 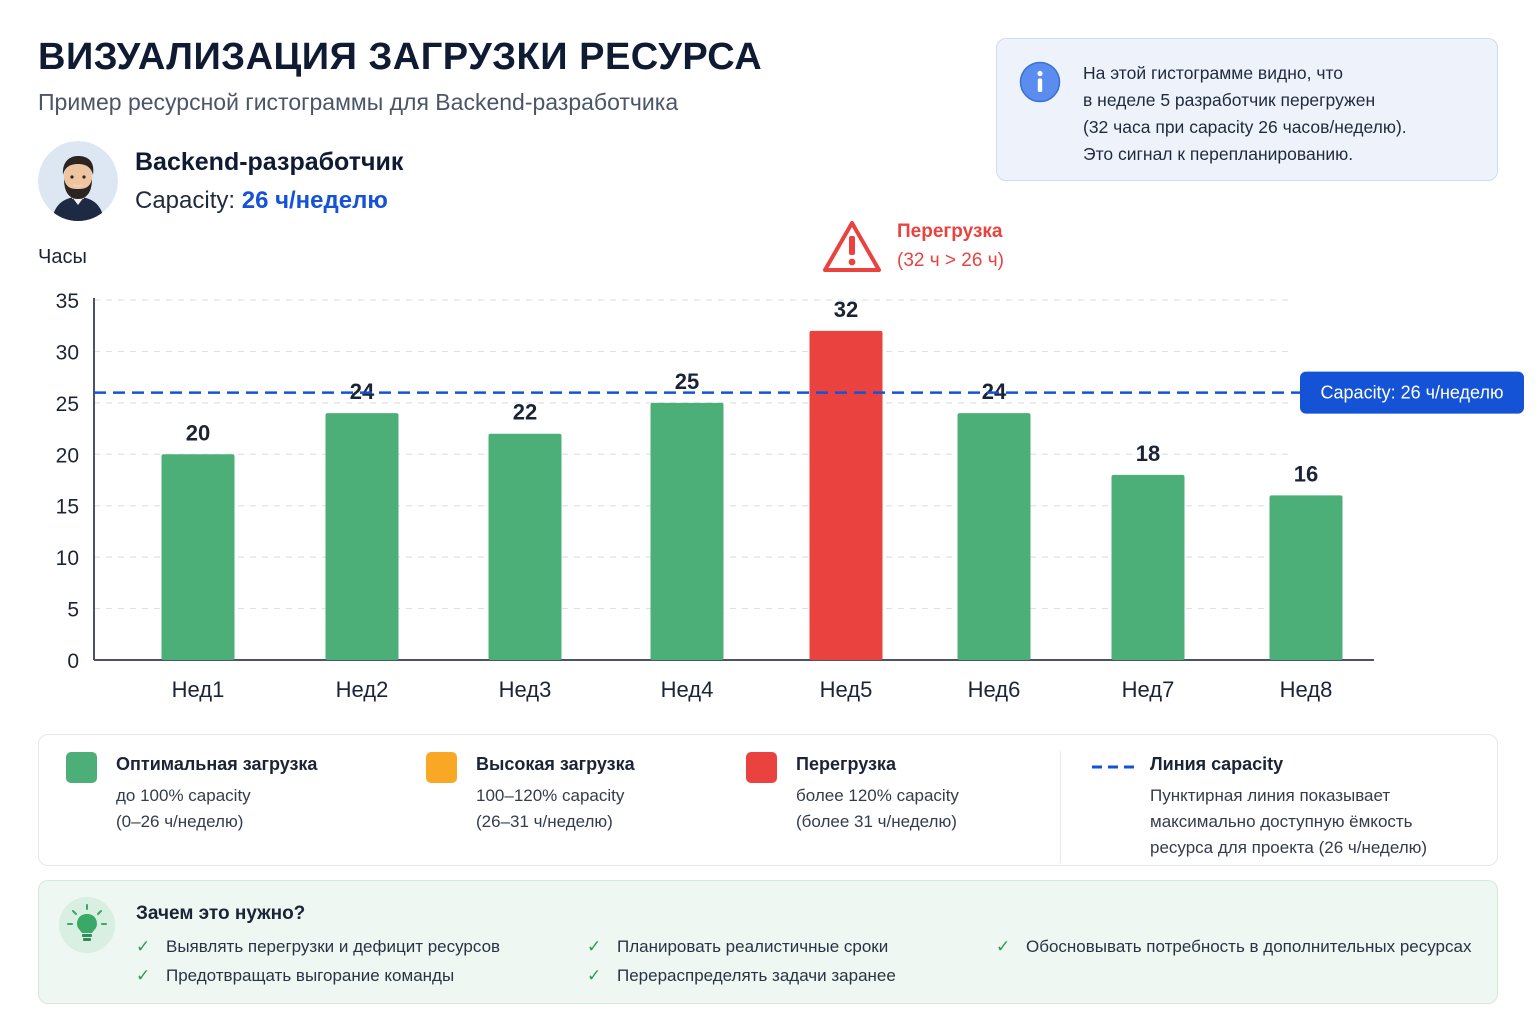 I want to click on legend-desc-line: (0–26 ч/неделю), so click(x=180, y=821).